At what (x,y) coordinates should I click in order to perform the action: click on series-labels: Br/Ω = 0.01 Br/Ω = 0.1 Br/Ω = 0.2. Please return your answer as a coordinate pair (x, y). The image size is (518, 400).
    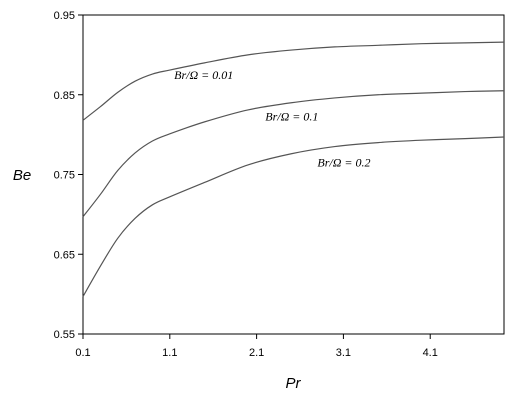
    Looking at the image, I should click on (272, 119).